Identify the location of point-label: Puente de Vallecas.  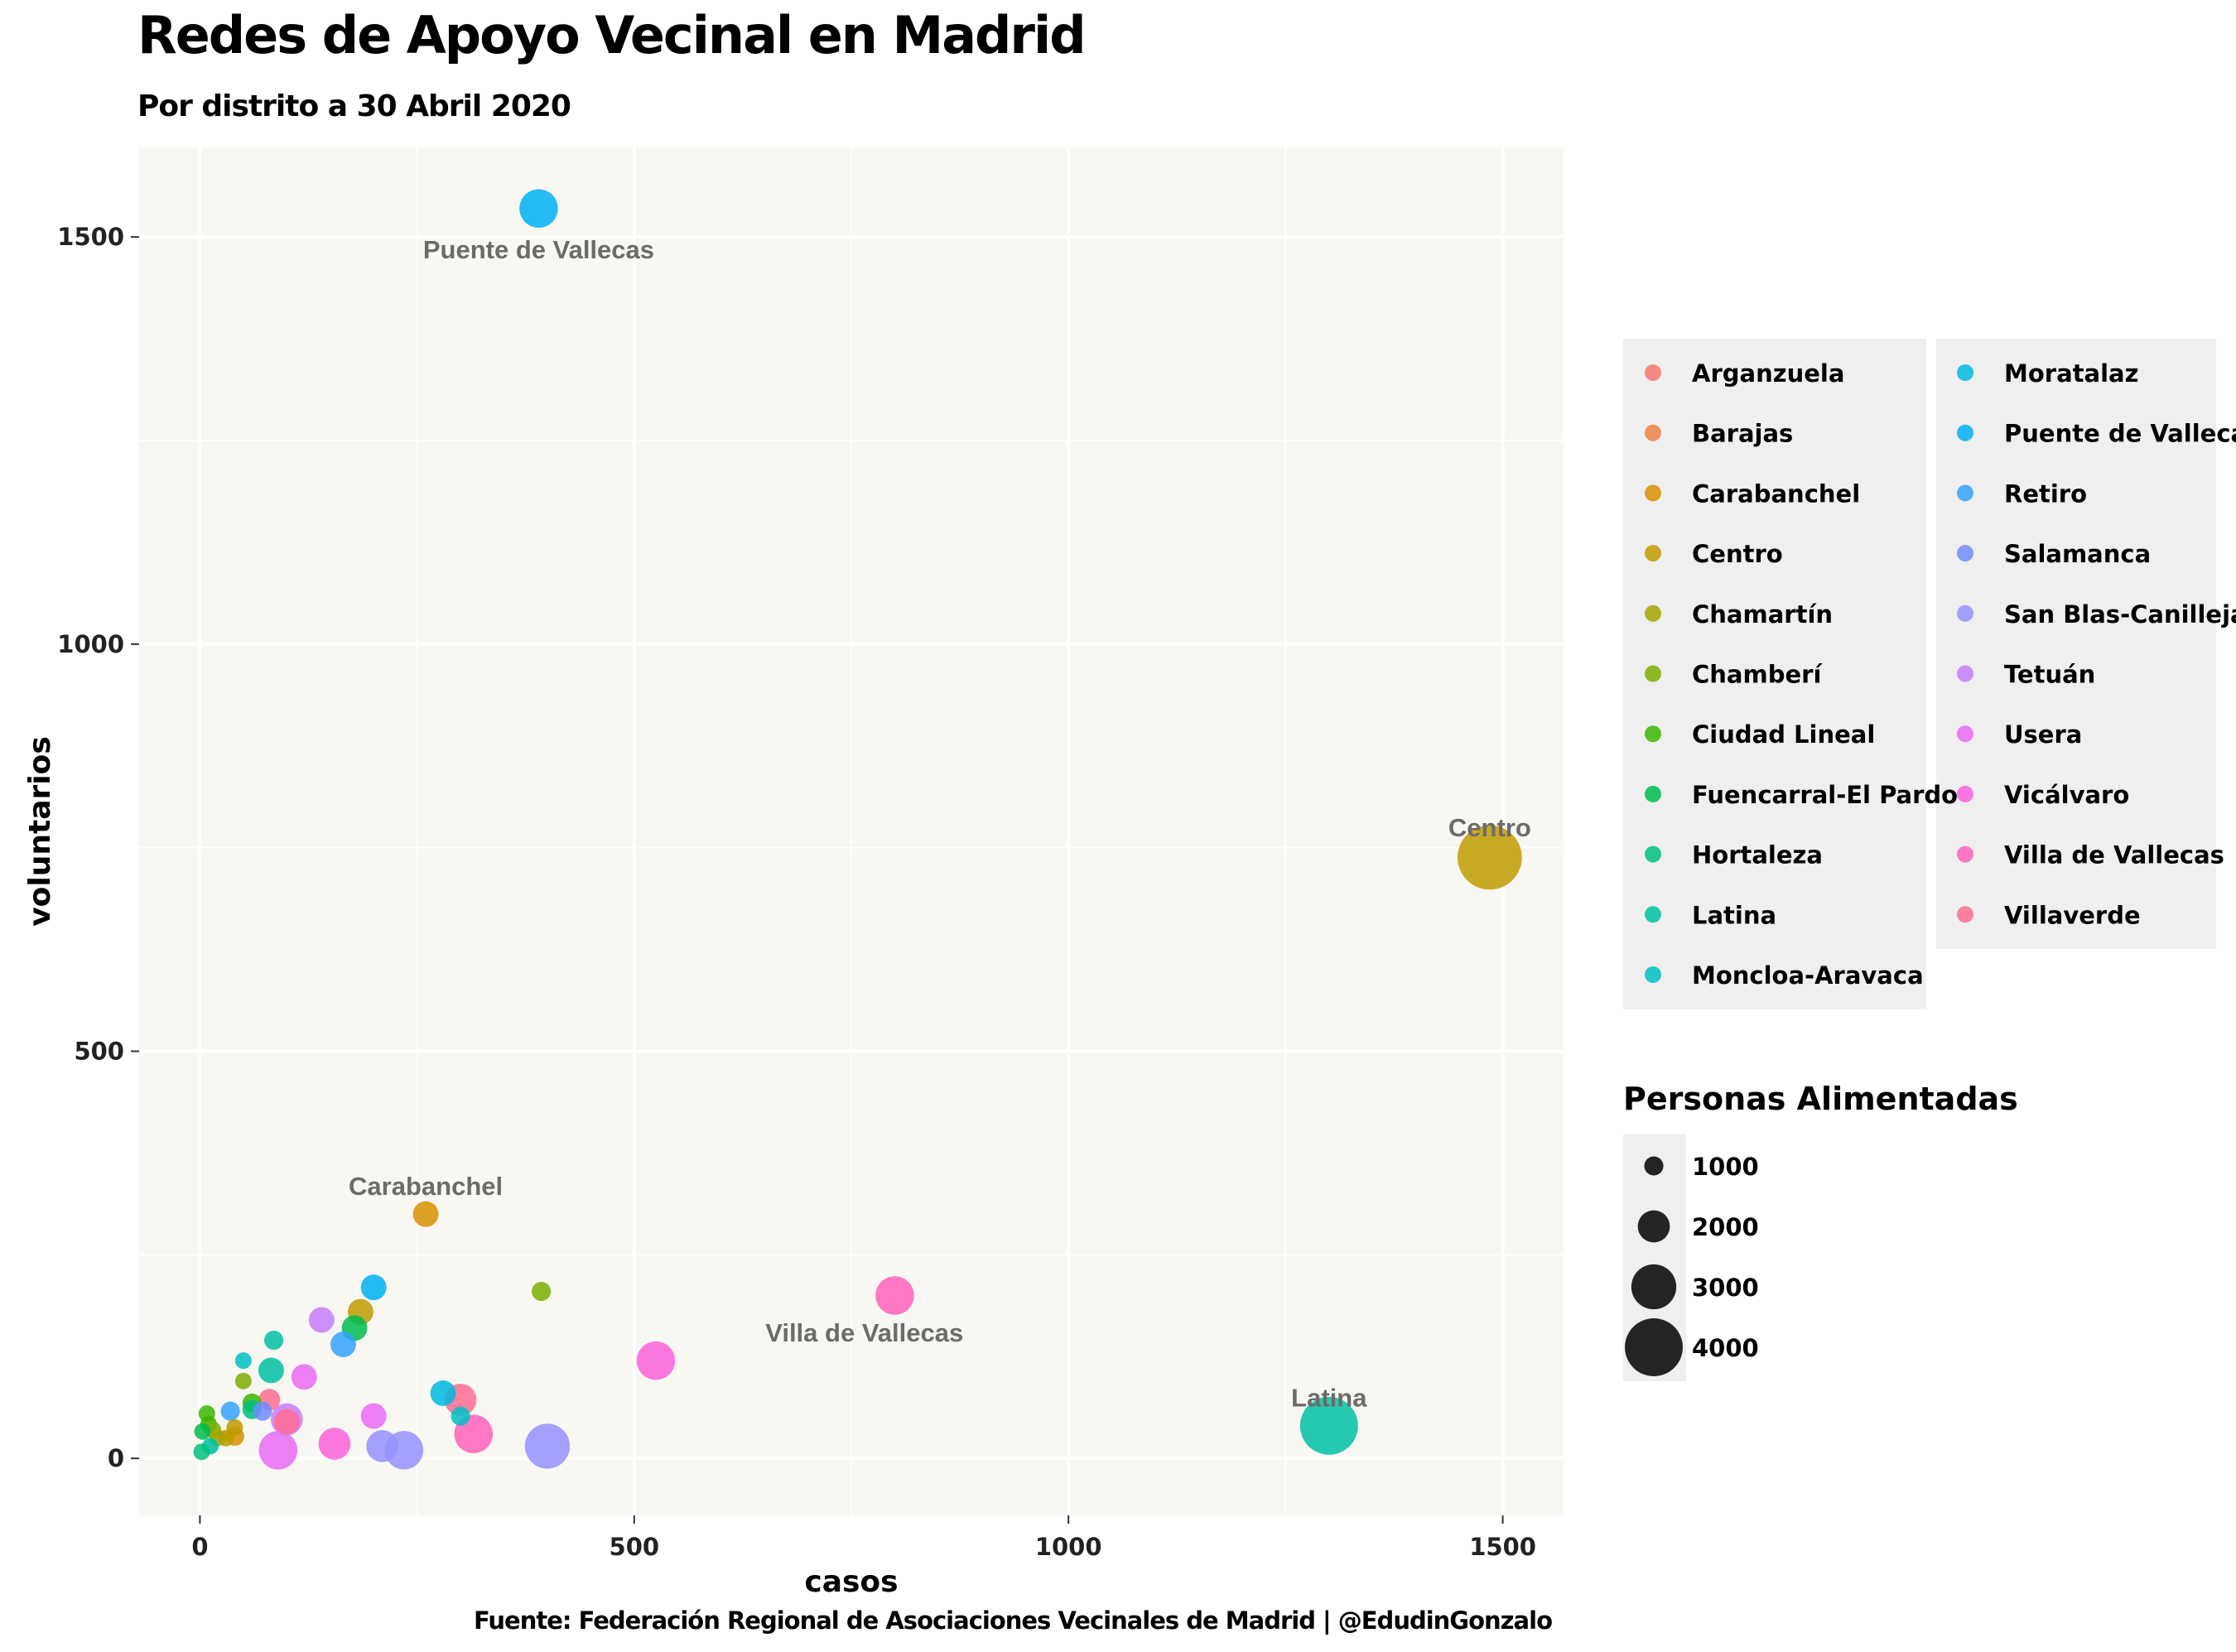
(539, 249).